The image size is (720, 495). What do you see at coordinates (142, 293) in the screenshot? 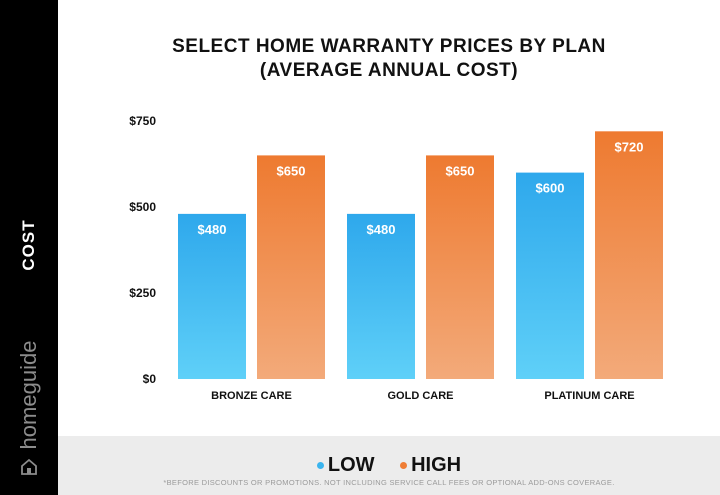
I see `y-tick-label: $250` at bounding box center [142, 293].